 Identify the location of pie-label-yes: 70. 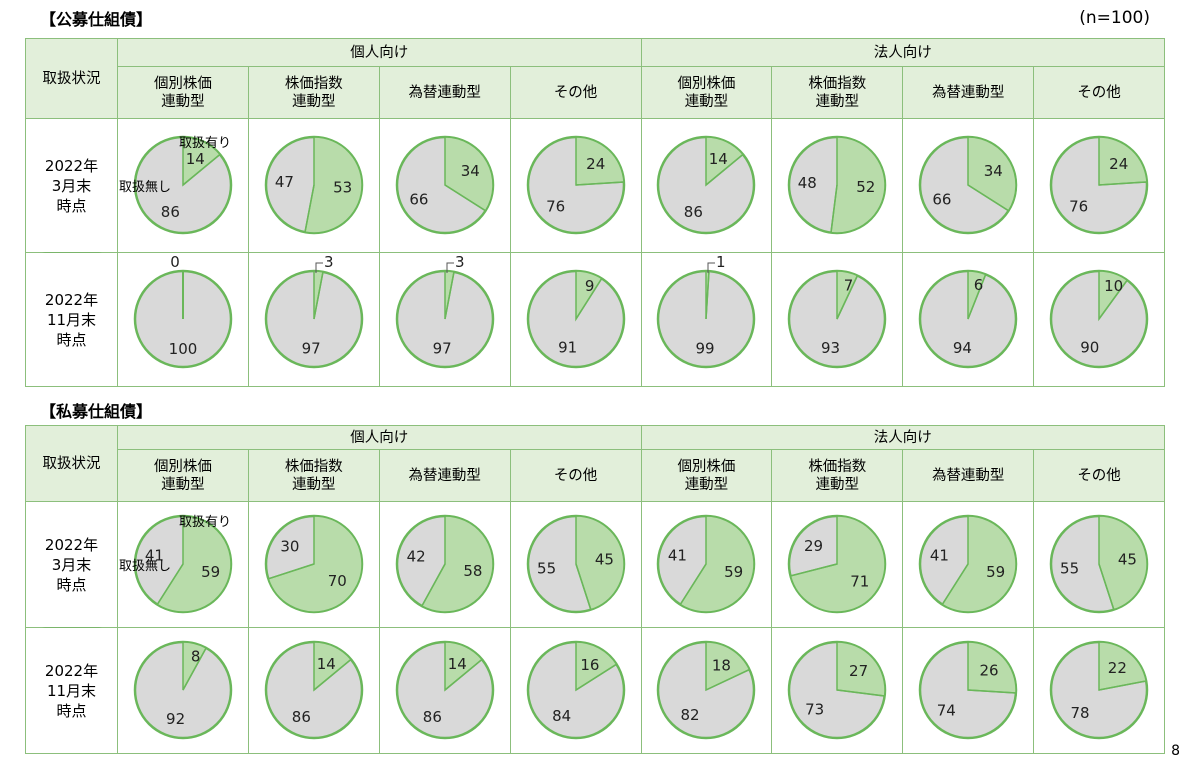
(337, 580).